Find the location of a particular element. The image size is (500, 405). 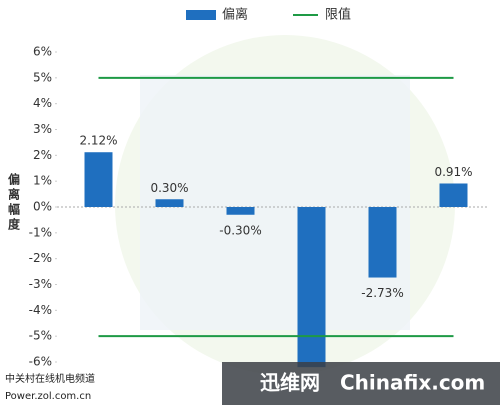

y-tick-label: 5% is located at coordinates (42, 77).